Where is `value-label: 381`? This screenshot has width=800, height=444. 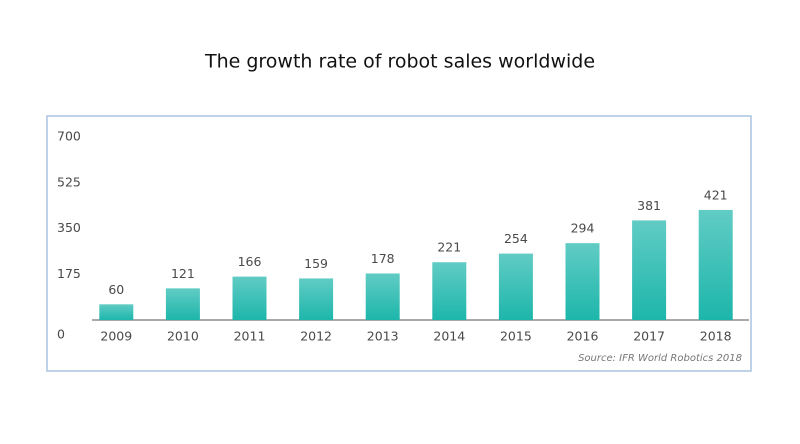
value-label: 381 is located at coordinates (649, 205).